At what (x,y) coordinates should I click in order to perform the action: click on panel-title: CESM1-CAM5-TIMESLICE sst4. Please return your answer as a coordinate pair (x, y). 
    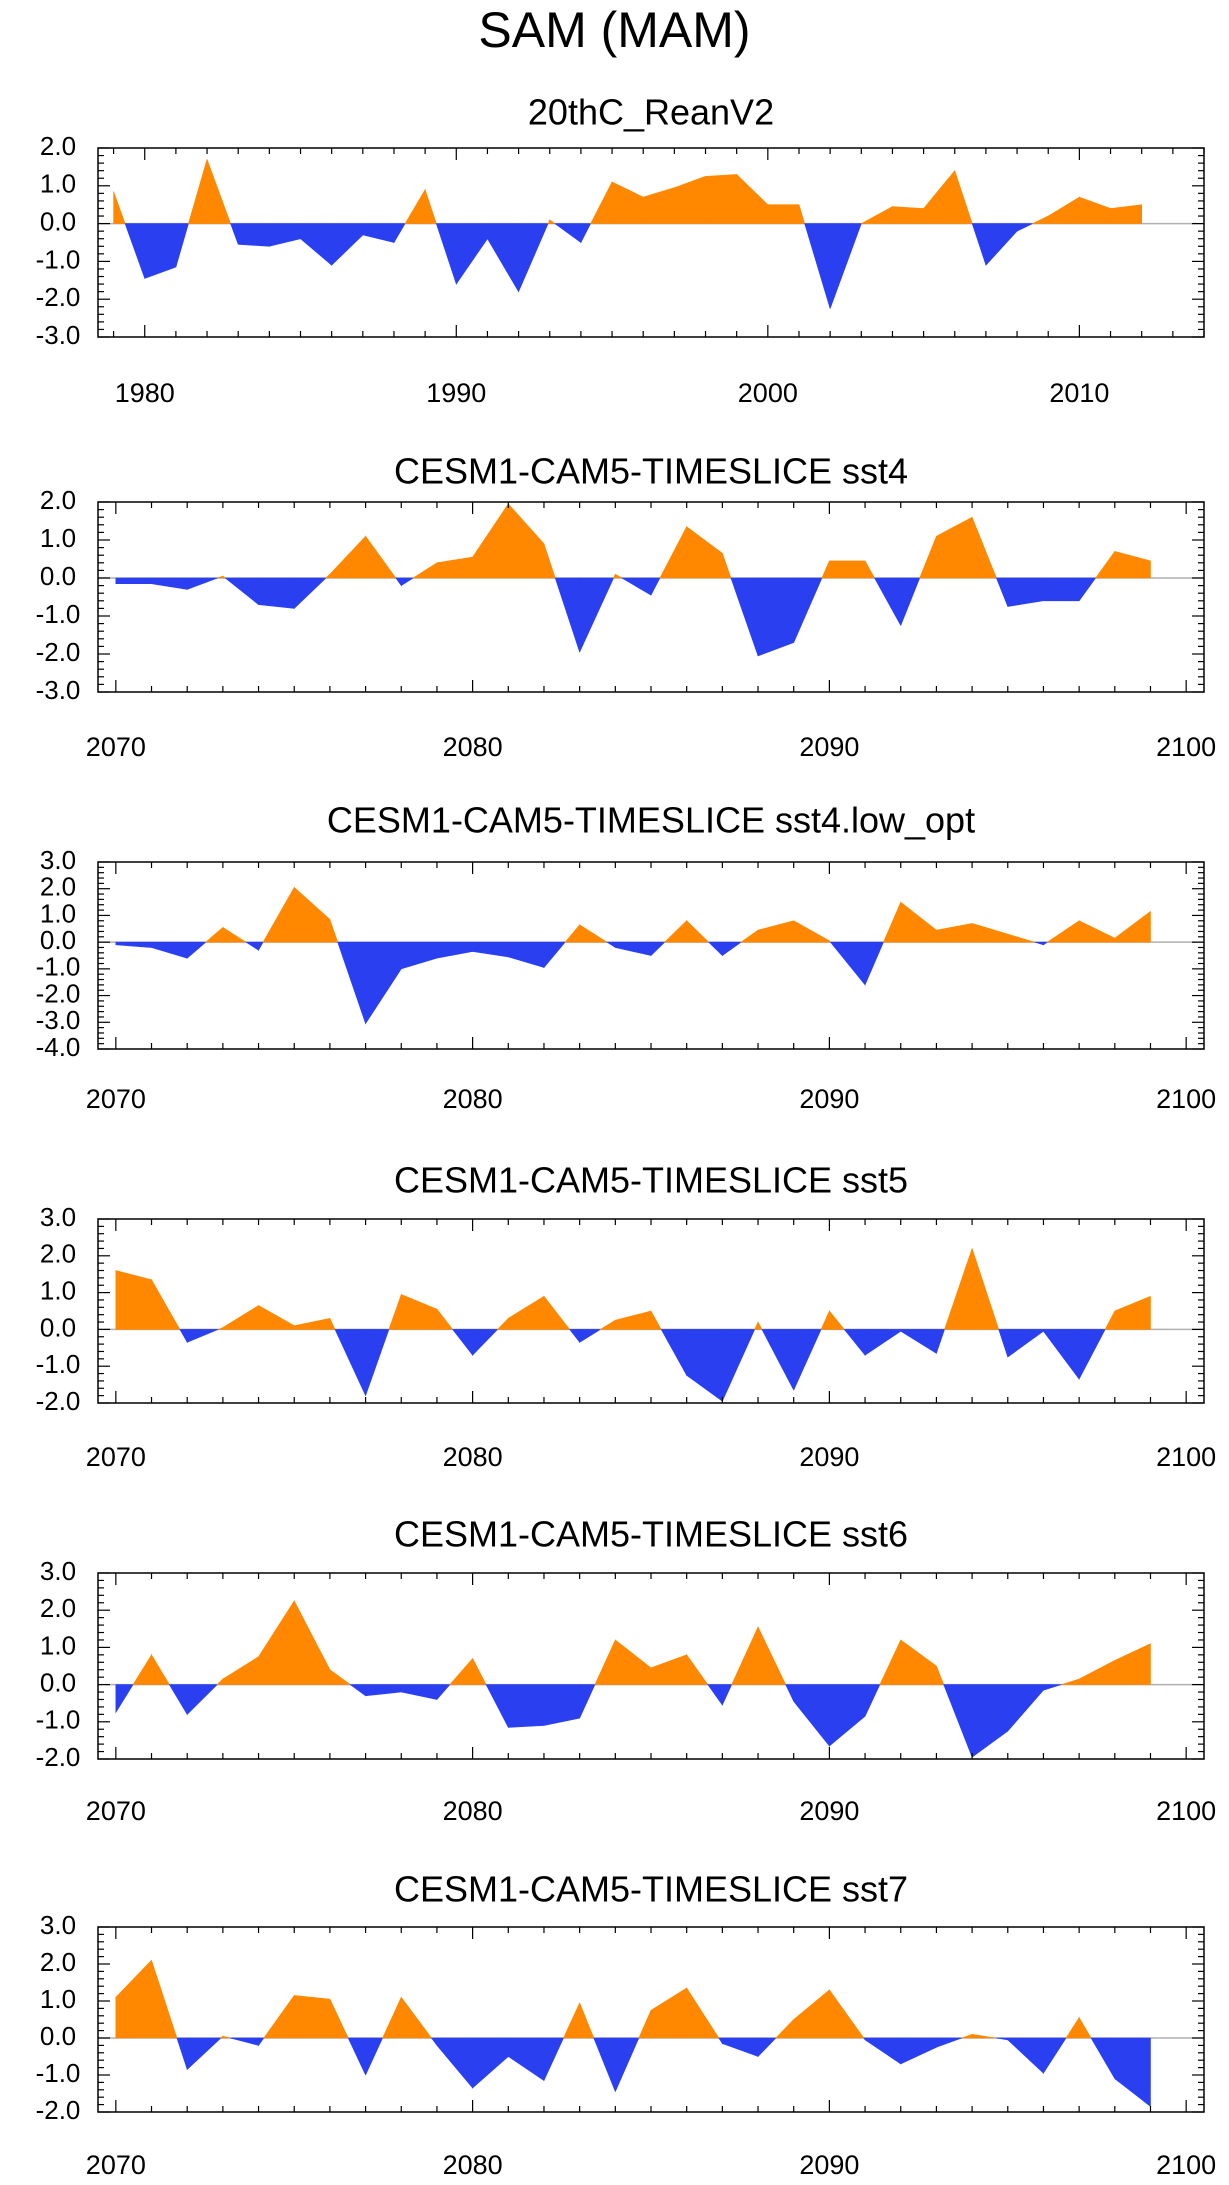
    Looking at the image, I should click on (651, 471).